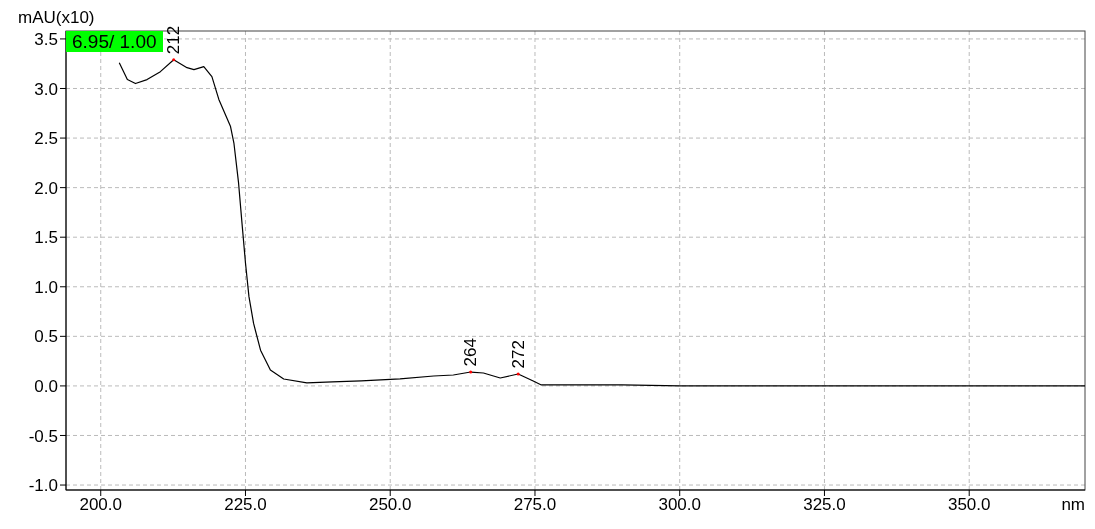 The height and width of the screenshot is (529, 1095). What do you see at coordinates (471, 352) in the screenshot?
I see `annotation: 264` at bounding box center [471, 352].